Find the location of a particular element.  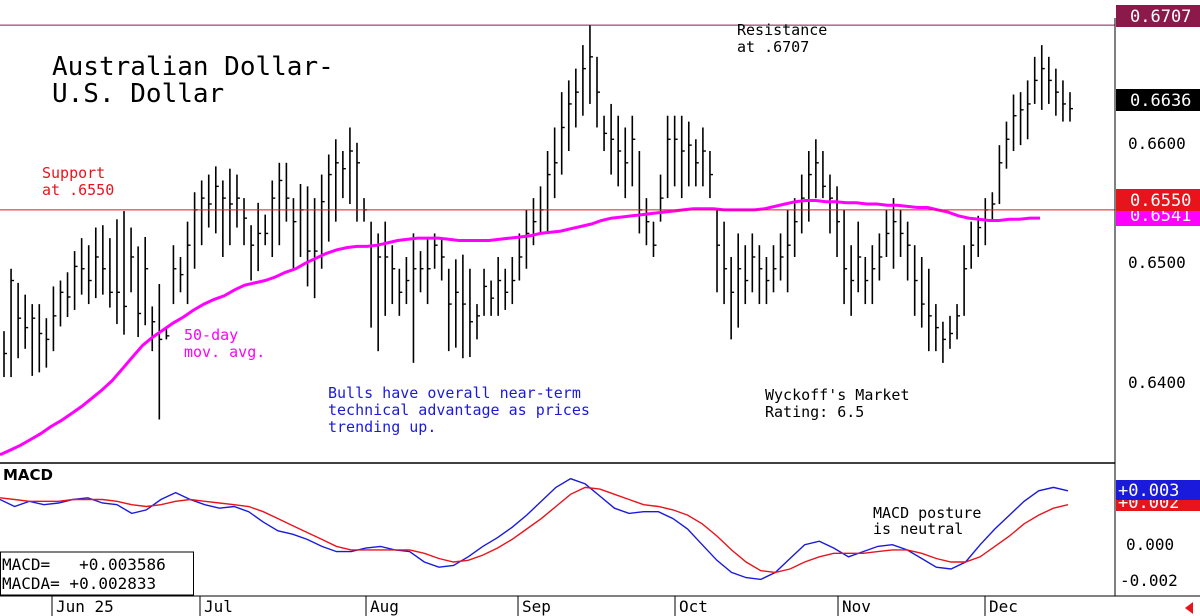

macd-annotation-line-2: is neutral is located at coordinates (918, 529).